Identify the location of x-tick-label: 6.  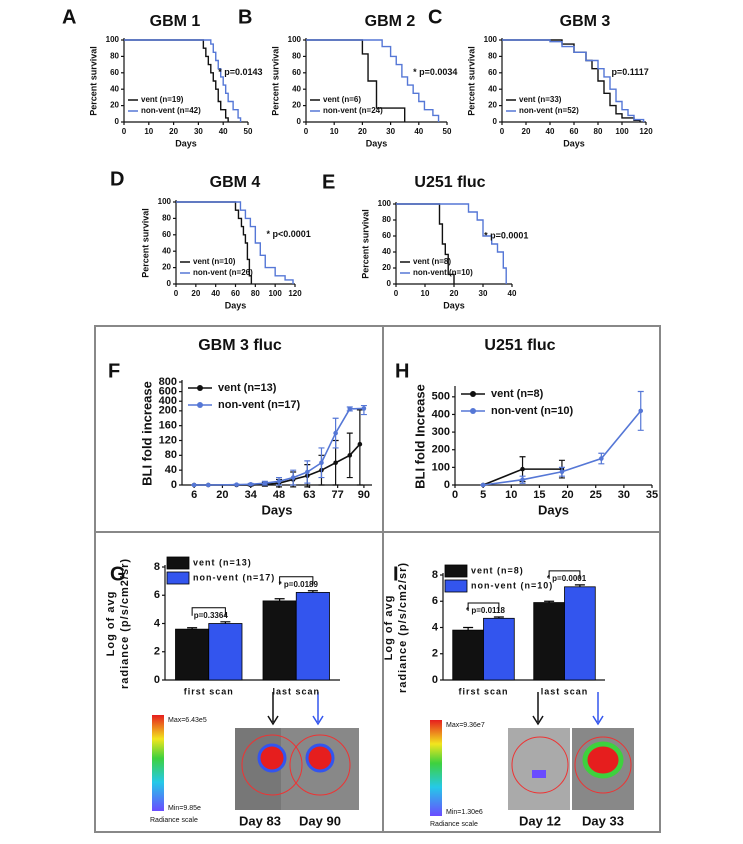
(194, 495).